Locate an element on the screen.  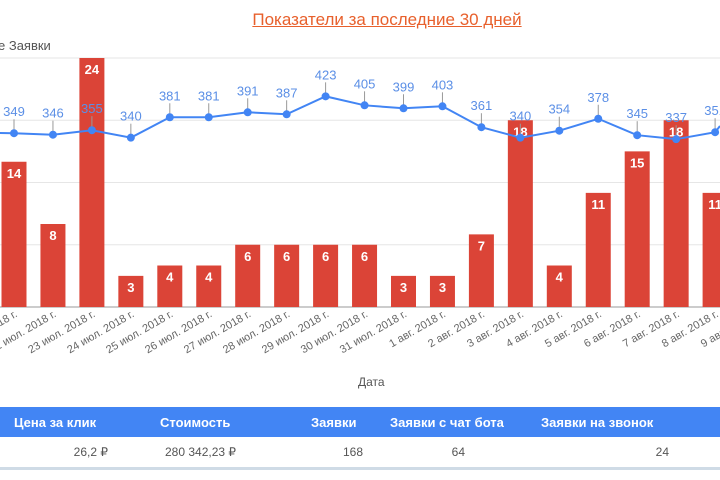
header-call-leads: Заявки на звонок is located at coordinates (597, 422).